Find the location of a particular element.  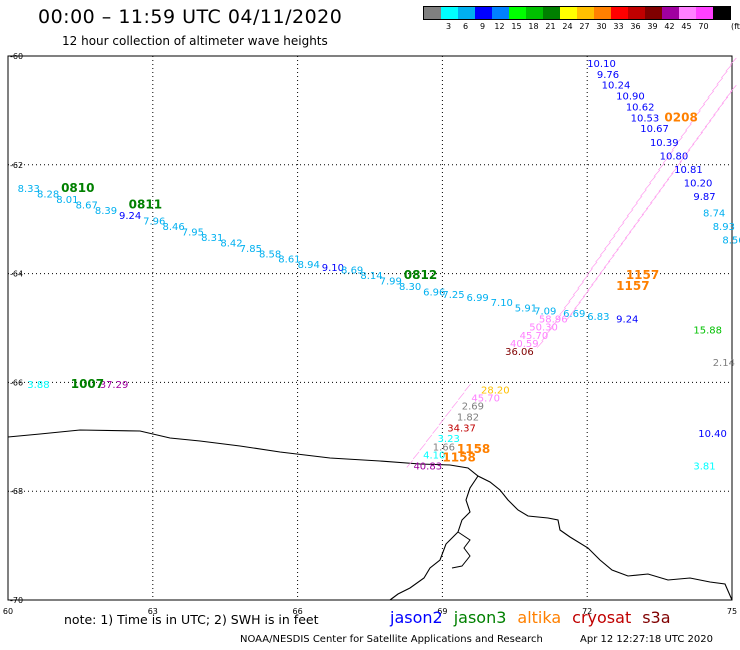

color-scale-tick: 6 is located at coordinates (465, 26).